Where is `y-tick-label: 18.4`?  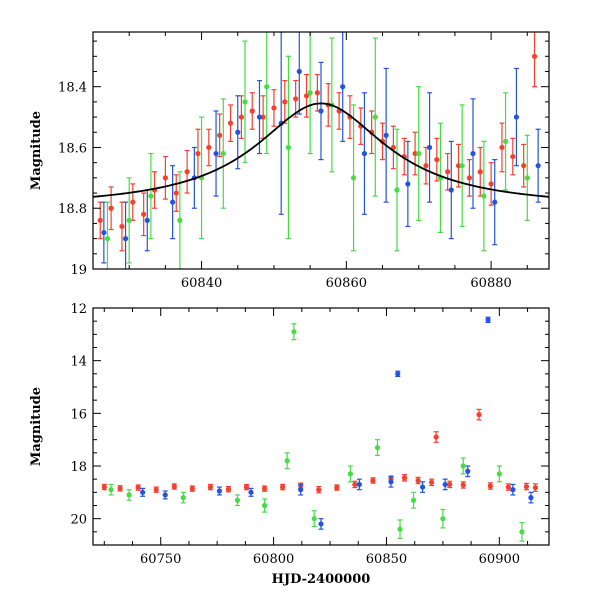
y-tick-label: 18.4 is located at coordinates (72, 88).